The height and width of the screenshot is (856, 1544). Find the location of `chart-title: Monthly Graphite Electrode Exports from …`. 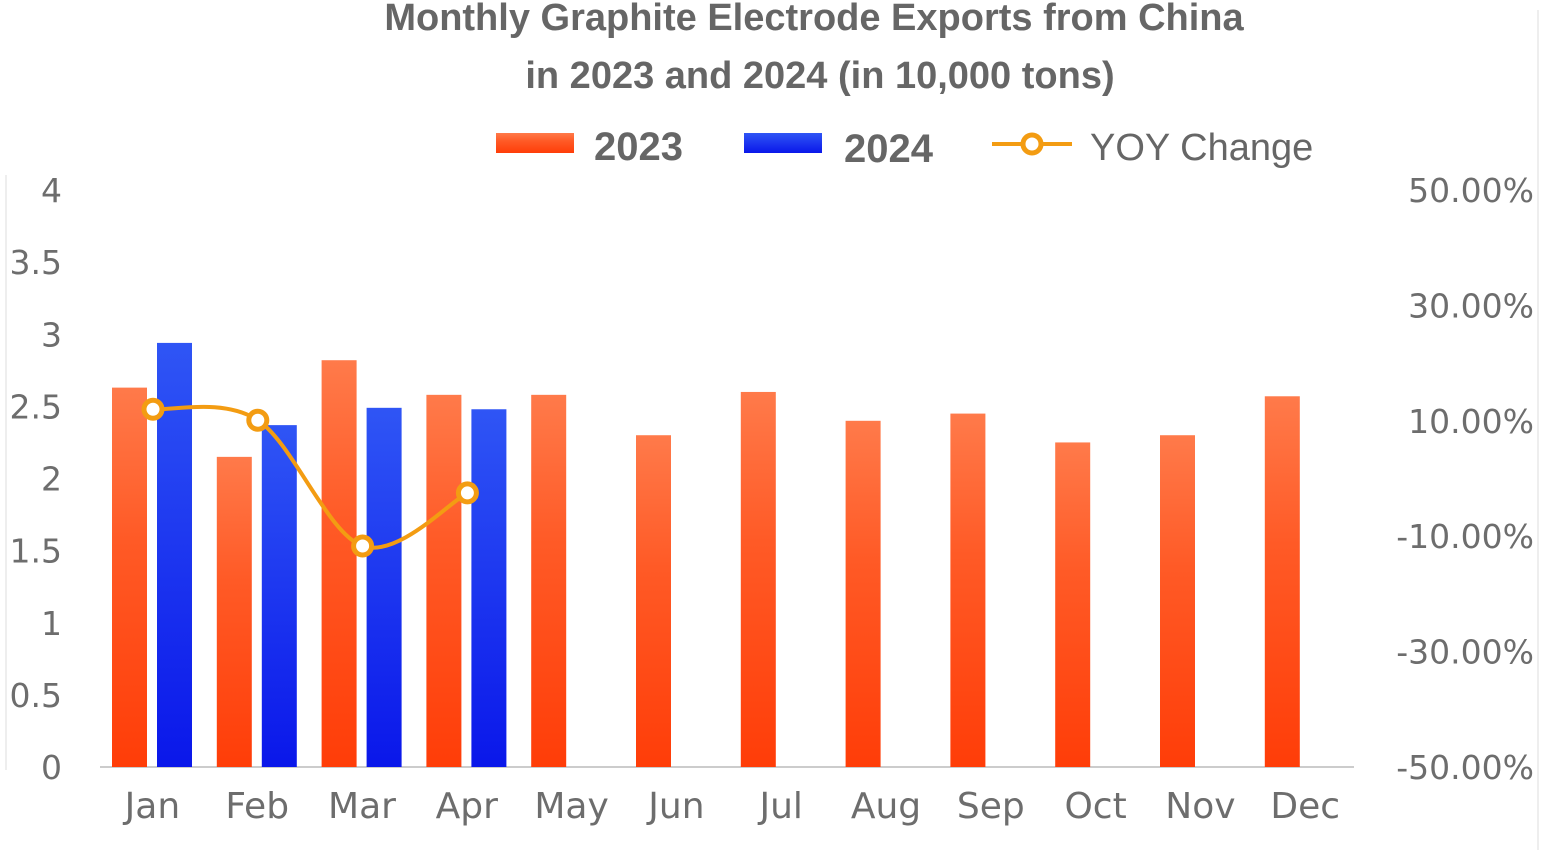

chart-title: Monthly Graphite Electrode Exports from … is located at coordinates (814, 19).